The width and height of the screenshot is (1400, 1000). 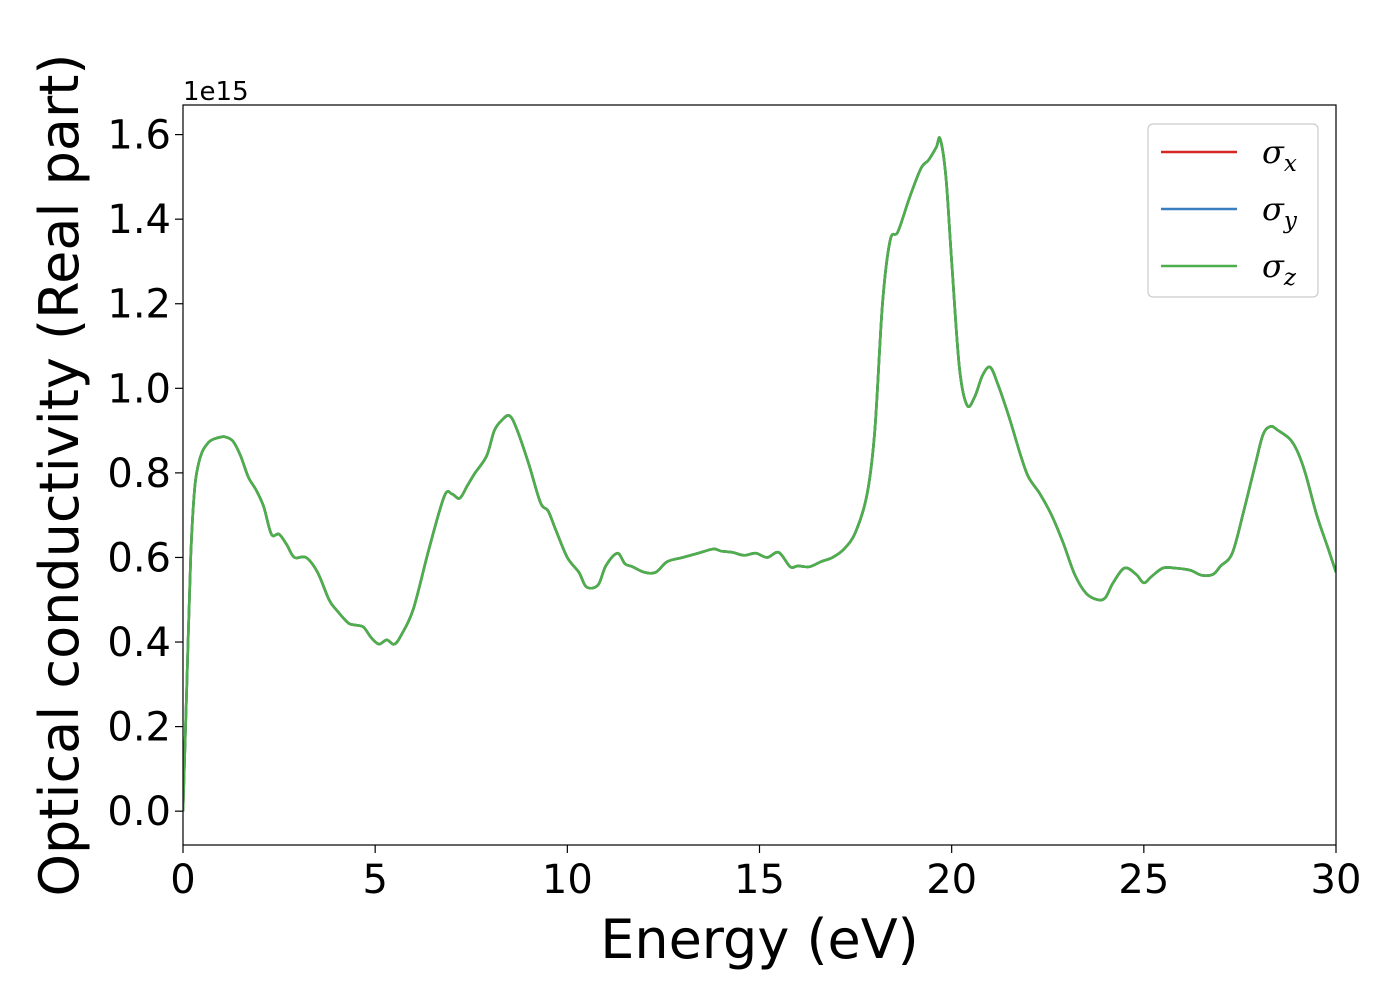 What do you see at coordinates (951, 880) in the screenshot?
I see `x-tick-label: 20` at bounding box center [951, 880].